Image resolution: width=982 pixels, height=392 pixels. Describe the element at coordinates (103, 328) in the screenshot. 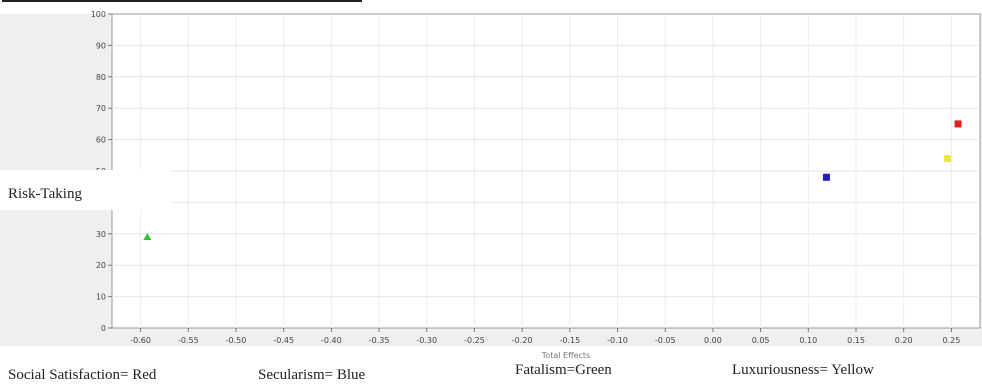

I see `y-tick-label: 0` at that location.